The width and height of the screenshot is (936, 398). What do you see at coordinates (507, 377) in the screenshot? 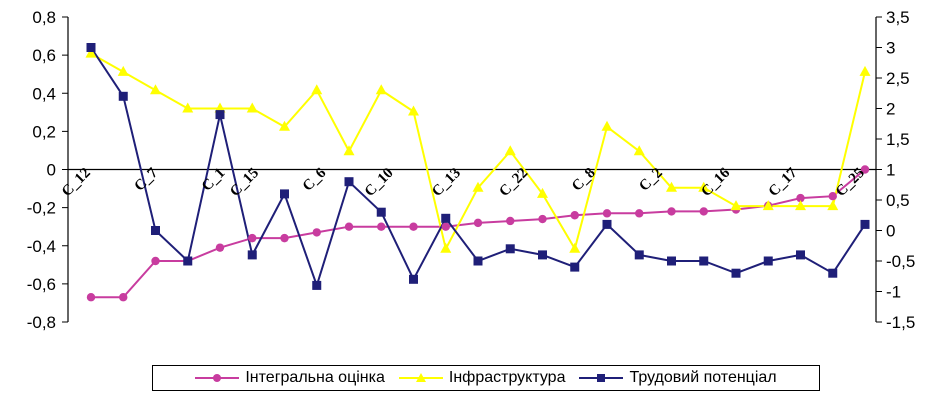
I see `legend-label-infrastructure: Інфраструктура` at bounding box center [507, 377].